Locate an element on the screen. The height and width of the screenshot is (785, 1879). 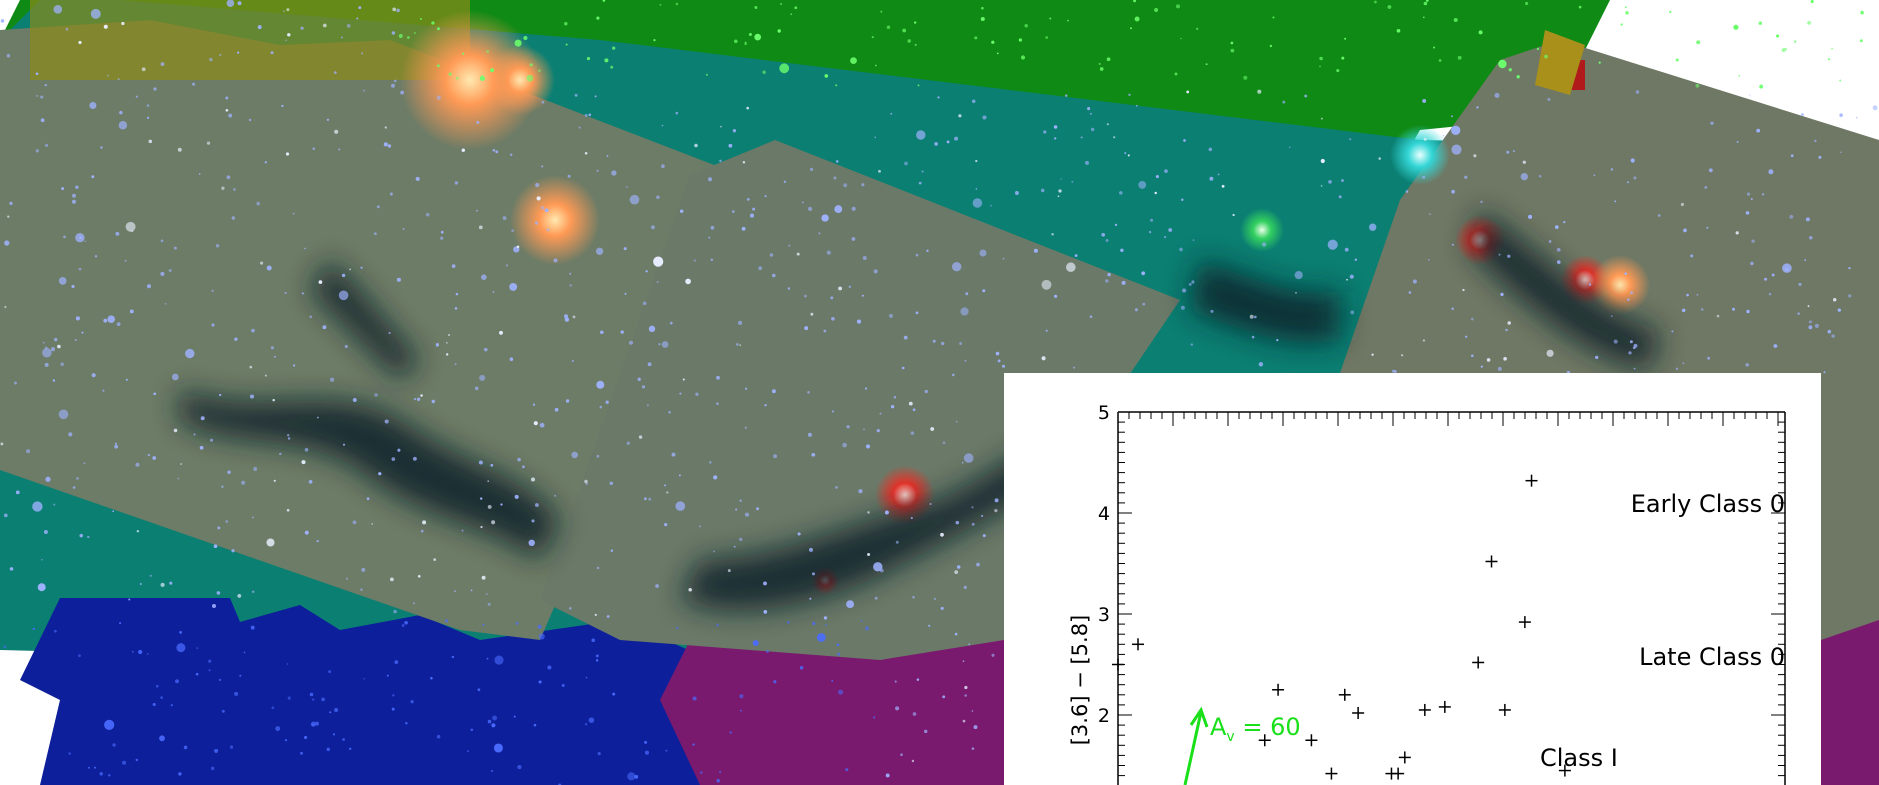
bright-source is located at coordinates (555, 220).